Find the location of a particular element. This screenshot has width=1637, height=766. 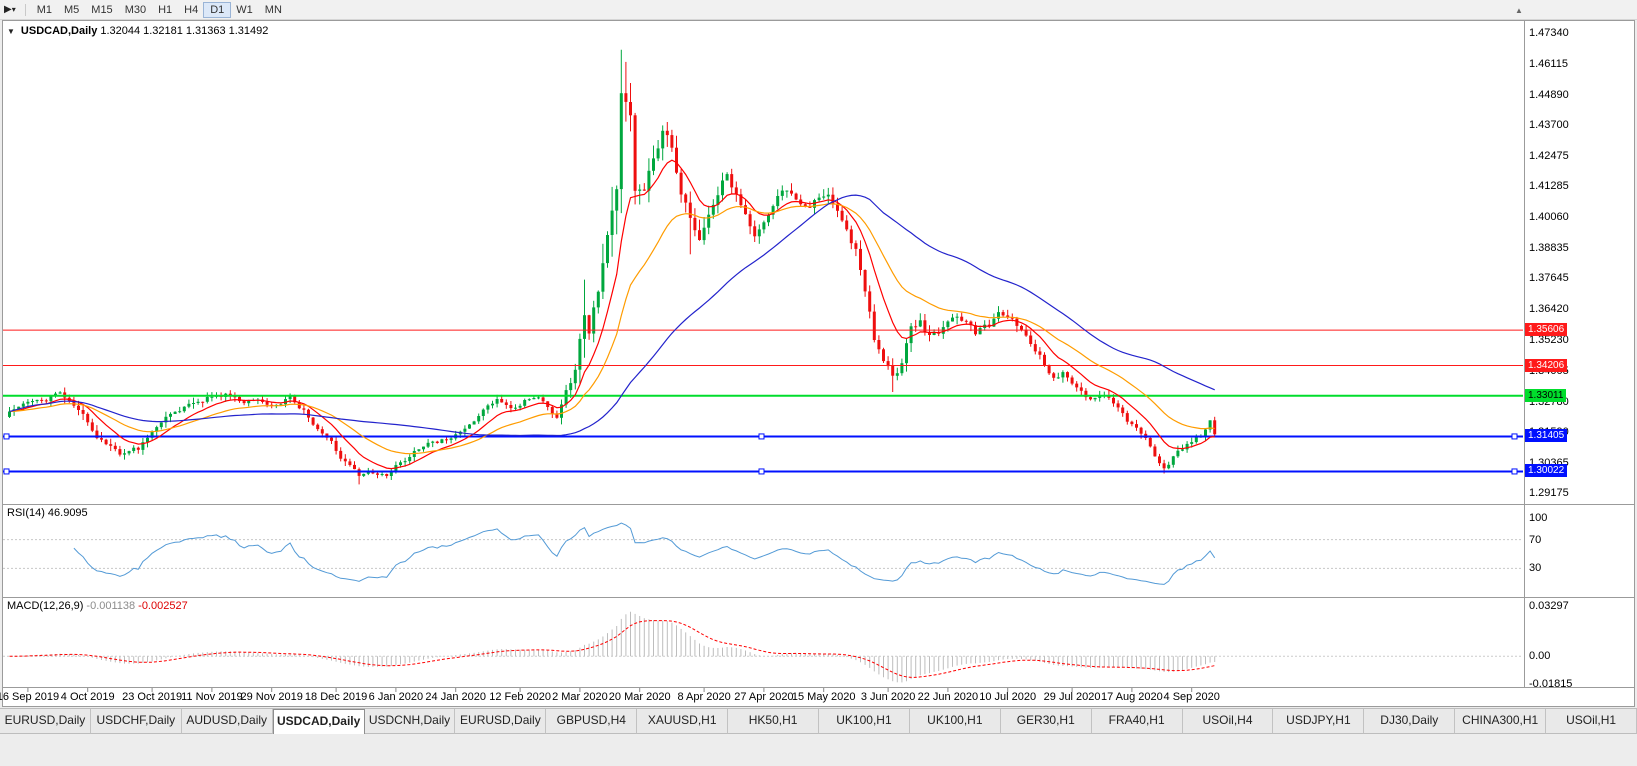

chart-tab-usdcad-daily: USDCAD,Daily is located at coordinates (318, 721).